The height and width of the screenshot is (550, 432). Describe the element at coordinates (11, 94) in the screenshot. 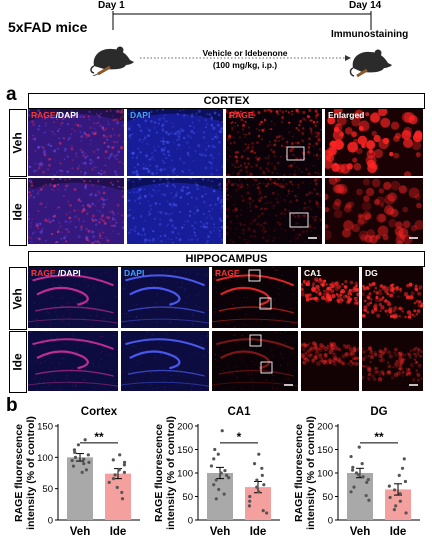

I see `panel-a-label: a` at that location.